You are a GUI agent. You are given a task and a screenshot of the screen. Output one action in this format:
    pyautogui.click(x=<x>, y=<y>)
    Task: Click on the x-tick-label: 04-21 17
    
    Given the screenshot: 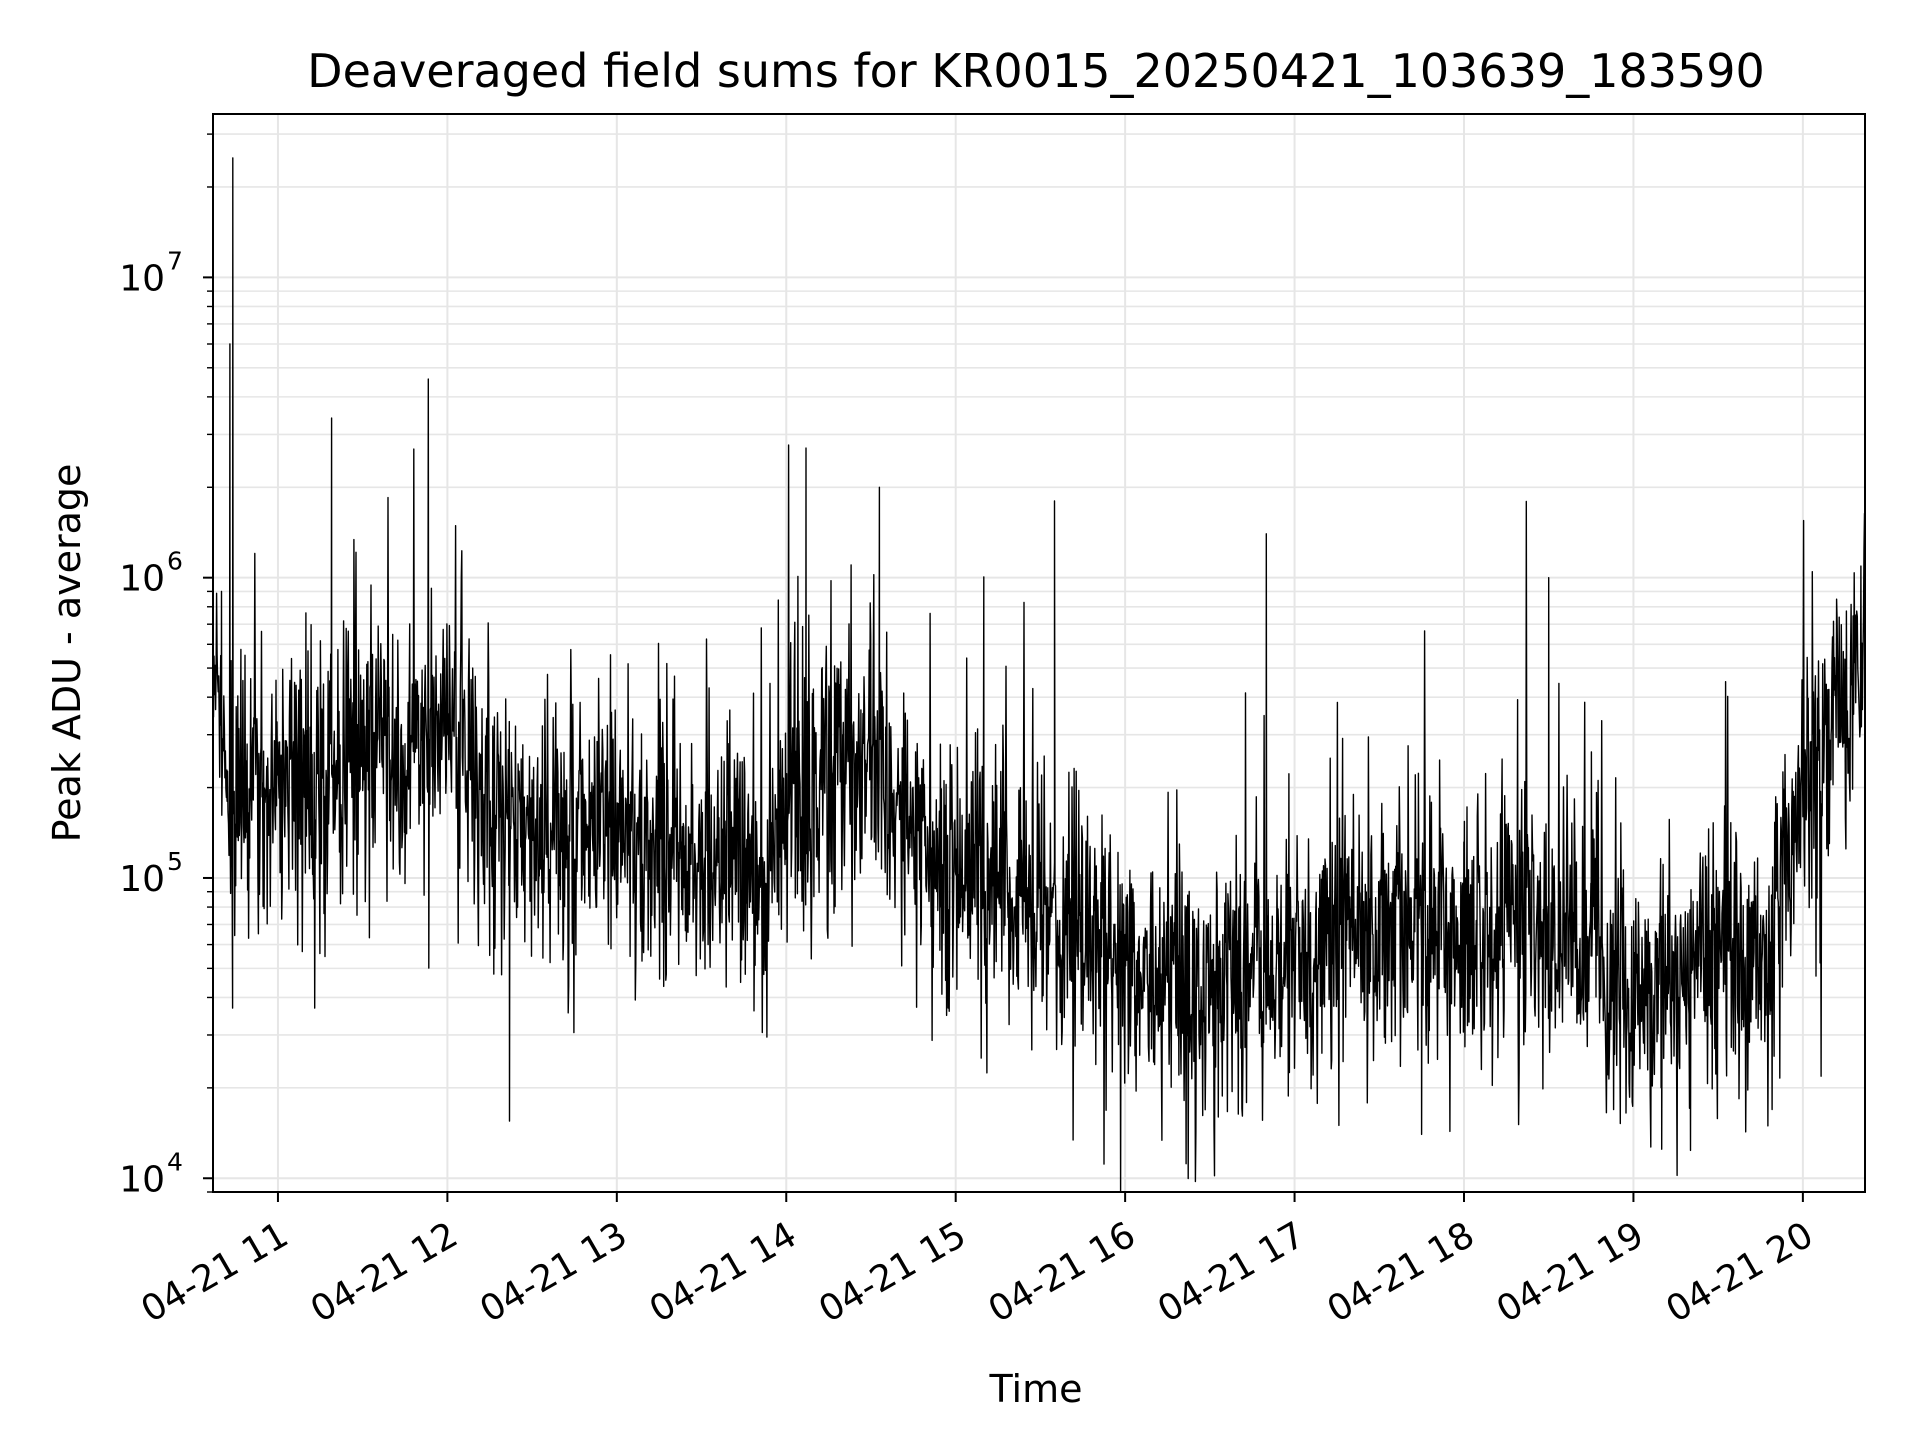 What is the action you would take?
    pyautogui.click(x=1231, y=1272)
    